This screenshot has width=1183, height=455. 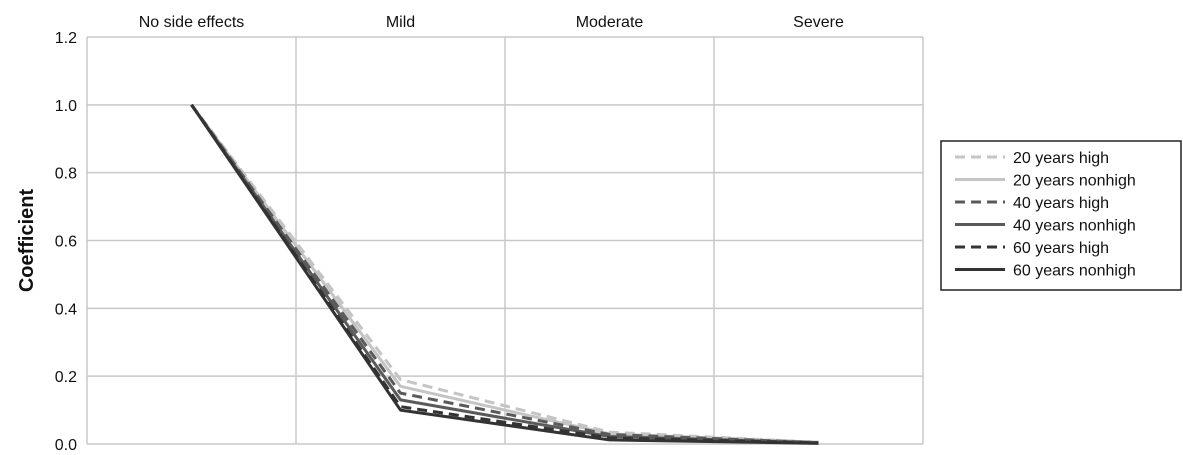 I want to click on y-tick-label: 1.0, so click(x=66, y=106).